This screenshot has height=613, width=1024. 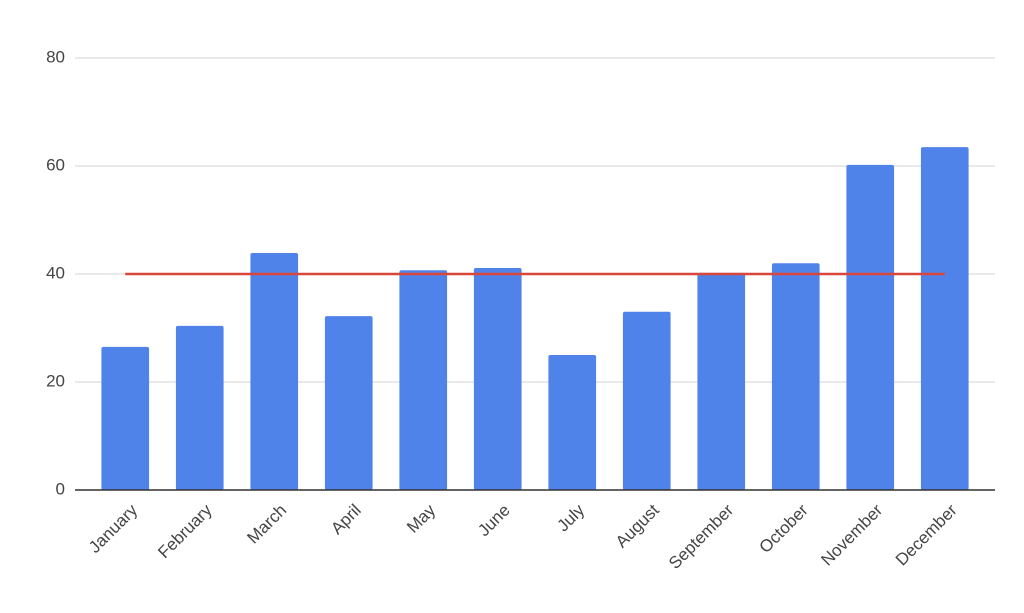 I want to click on x-tick-label: August, so click(x=637, y=525).